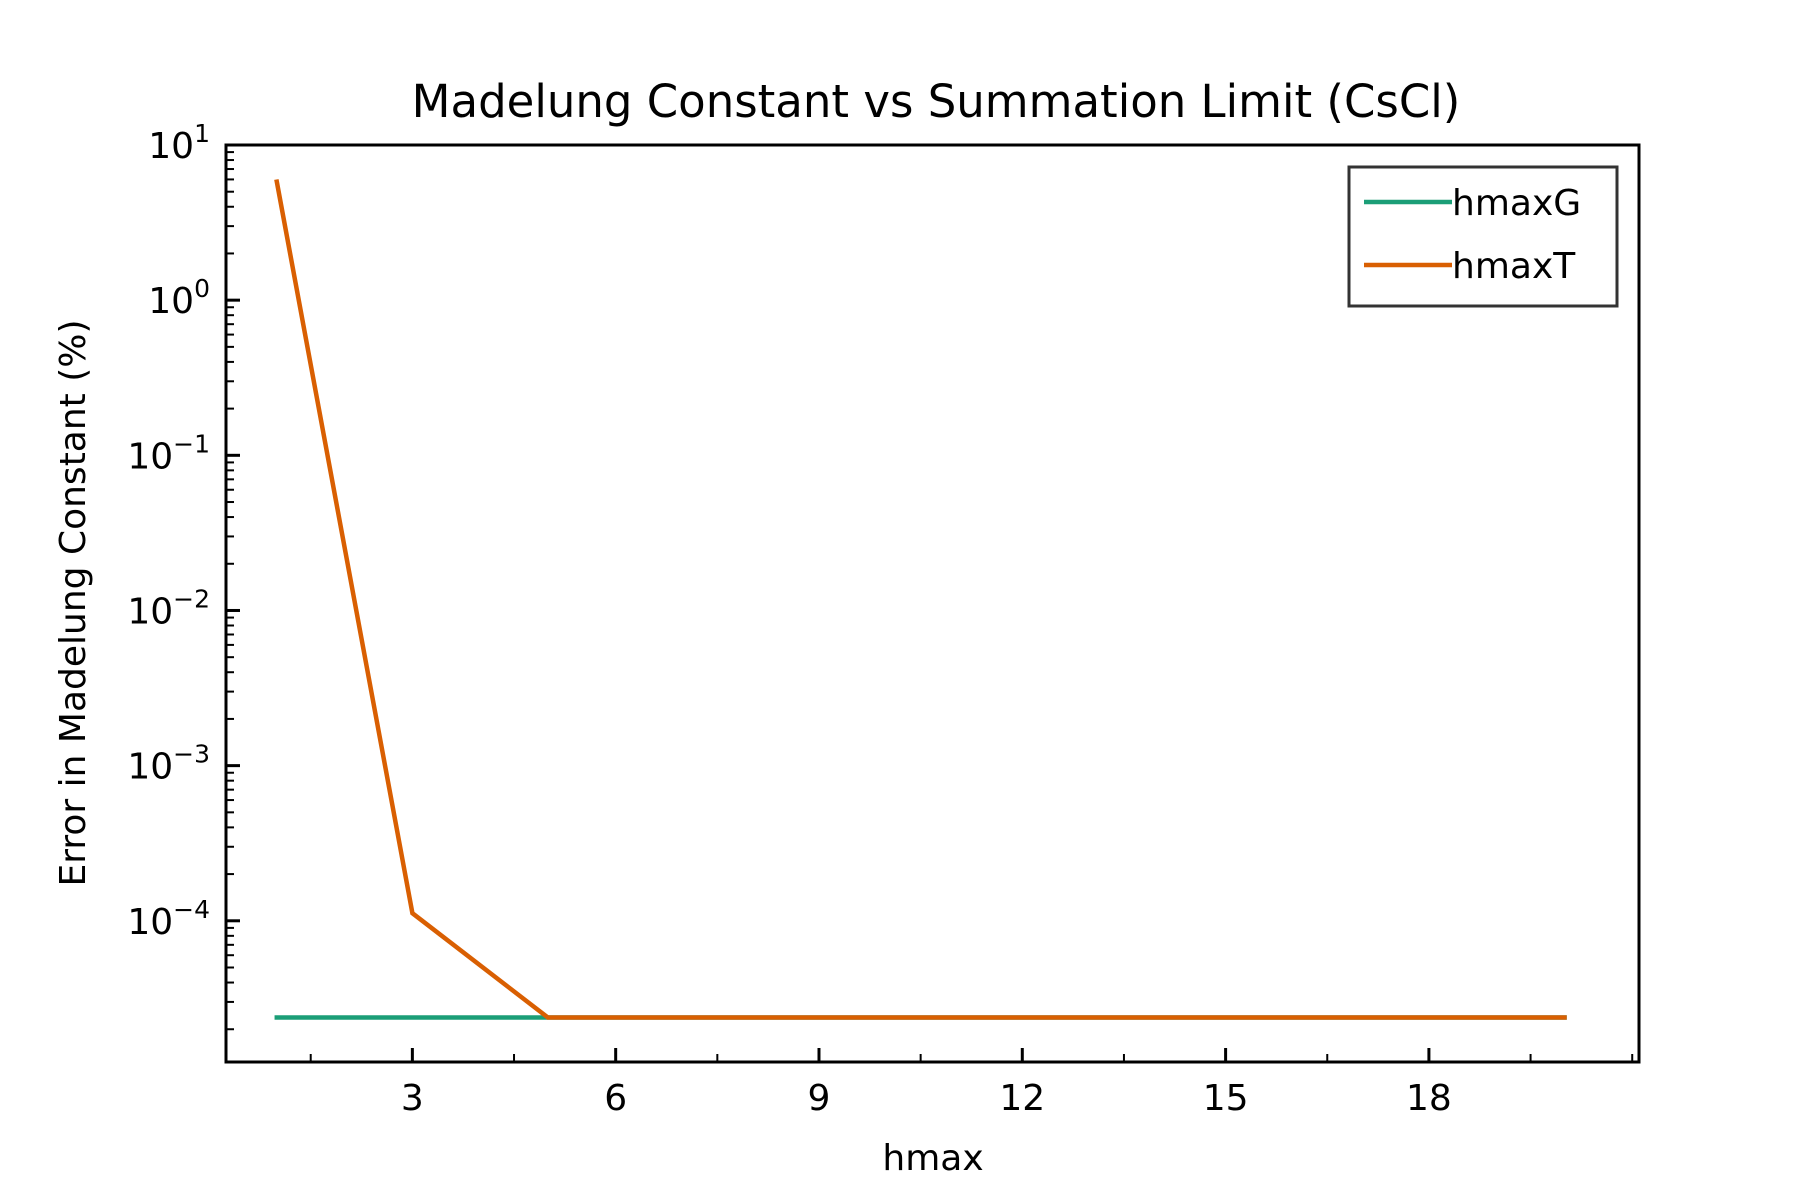 The image size is (1800, 1200). Describe the element at coordinates (1516, 203) in the screenshot. I see `legend-label-hmaxG: hmaxG` at that location.